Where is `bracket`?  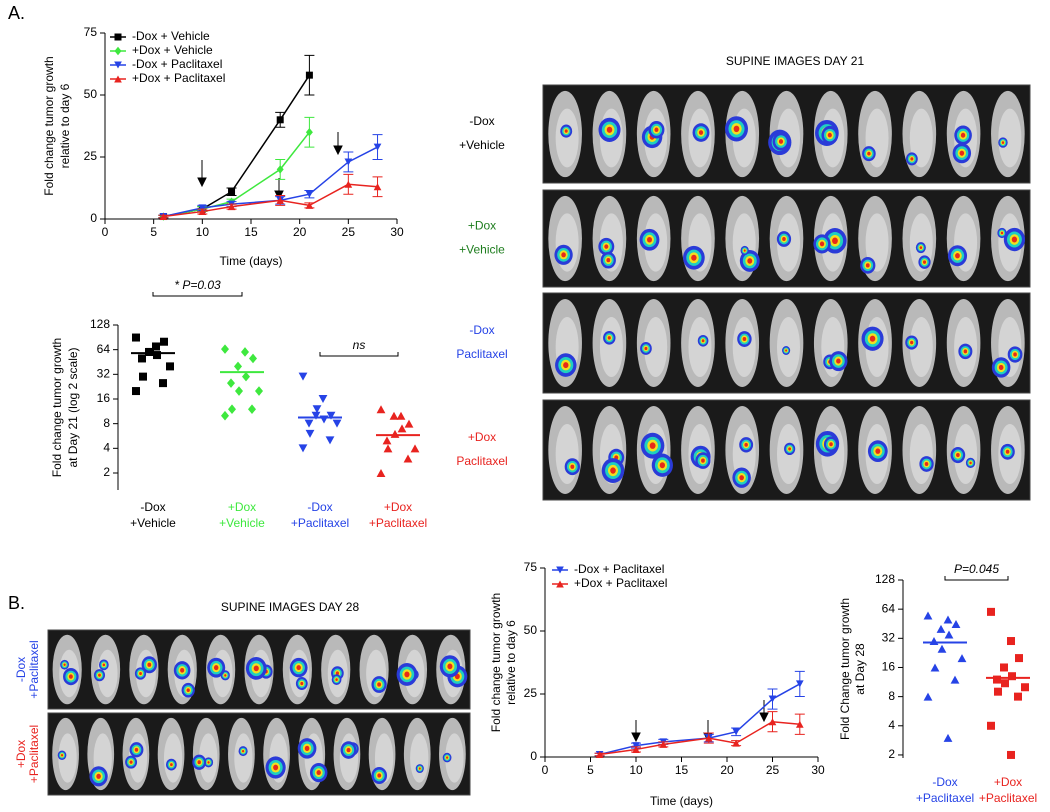
bracket is located at coordinates (197, 294).